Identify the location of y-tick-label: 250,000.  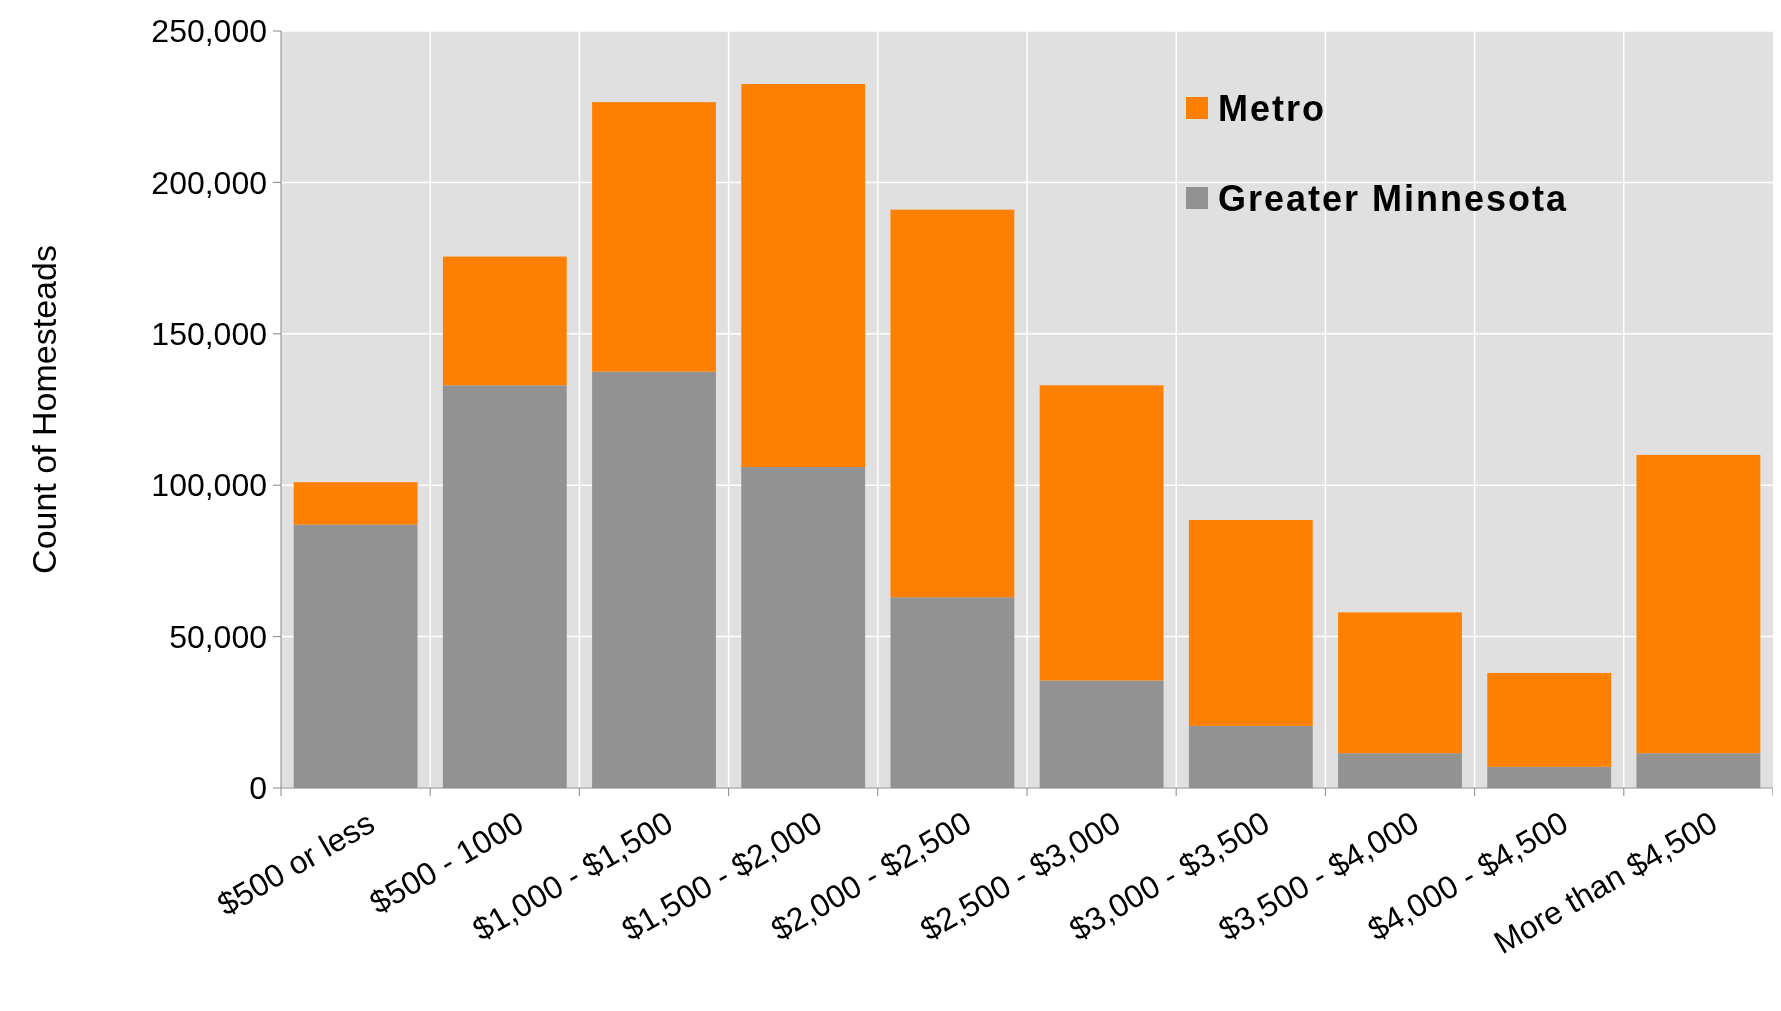
(209, 31).